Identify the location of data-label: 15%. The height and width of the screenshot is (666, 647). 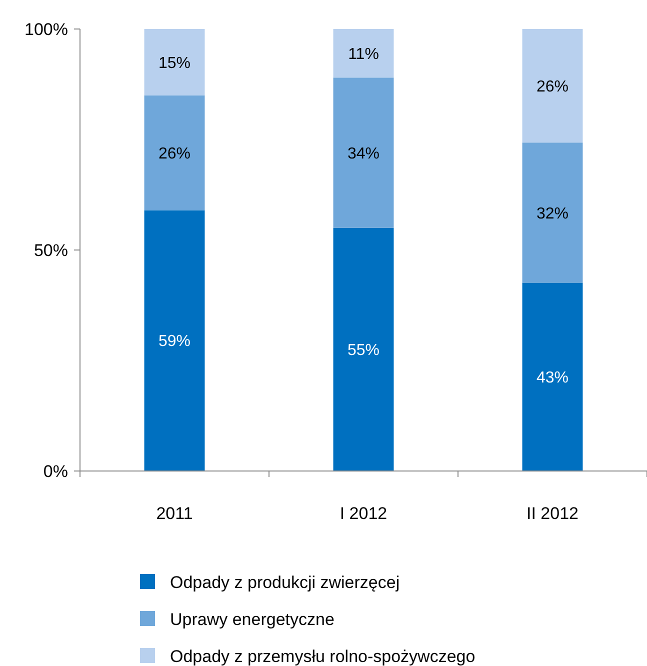
(174, 63).